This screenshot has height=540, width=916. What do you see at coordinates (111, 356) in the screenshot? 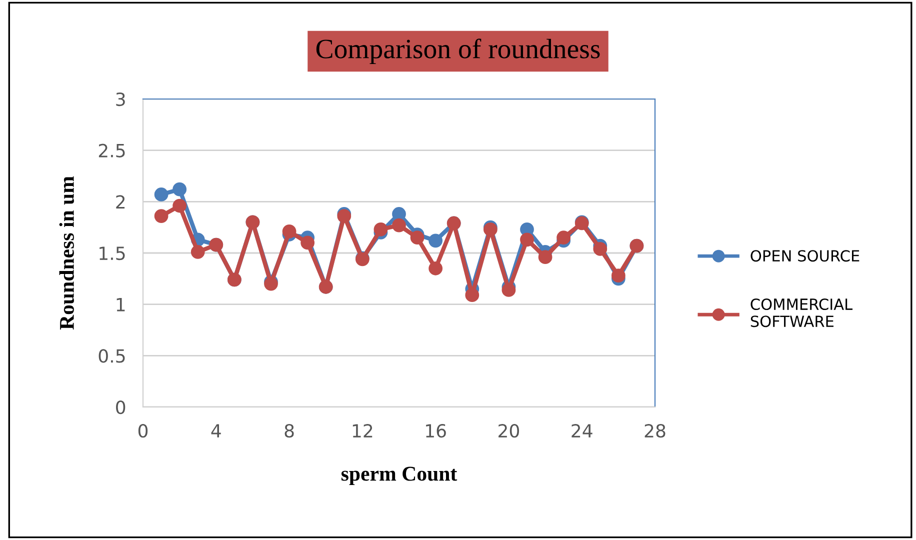
I see `y-tick-label: 0.5` at bounding box center [111, 356].